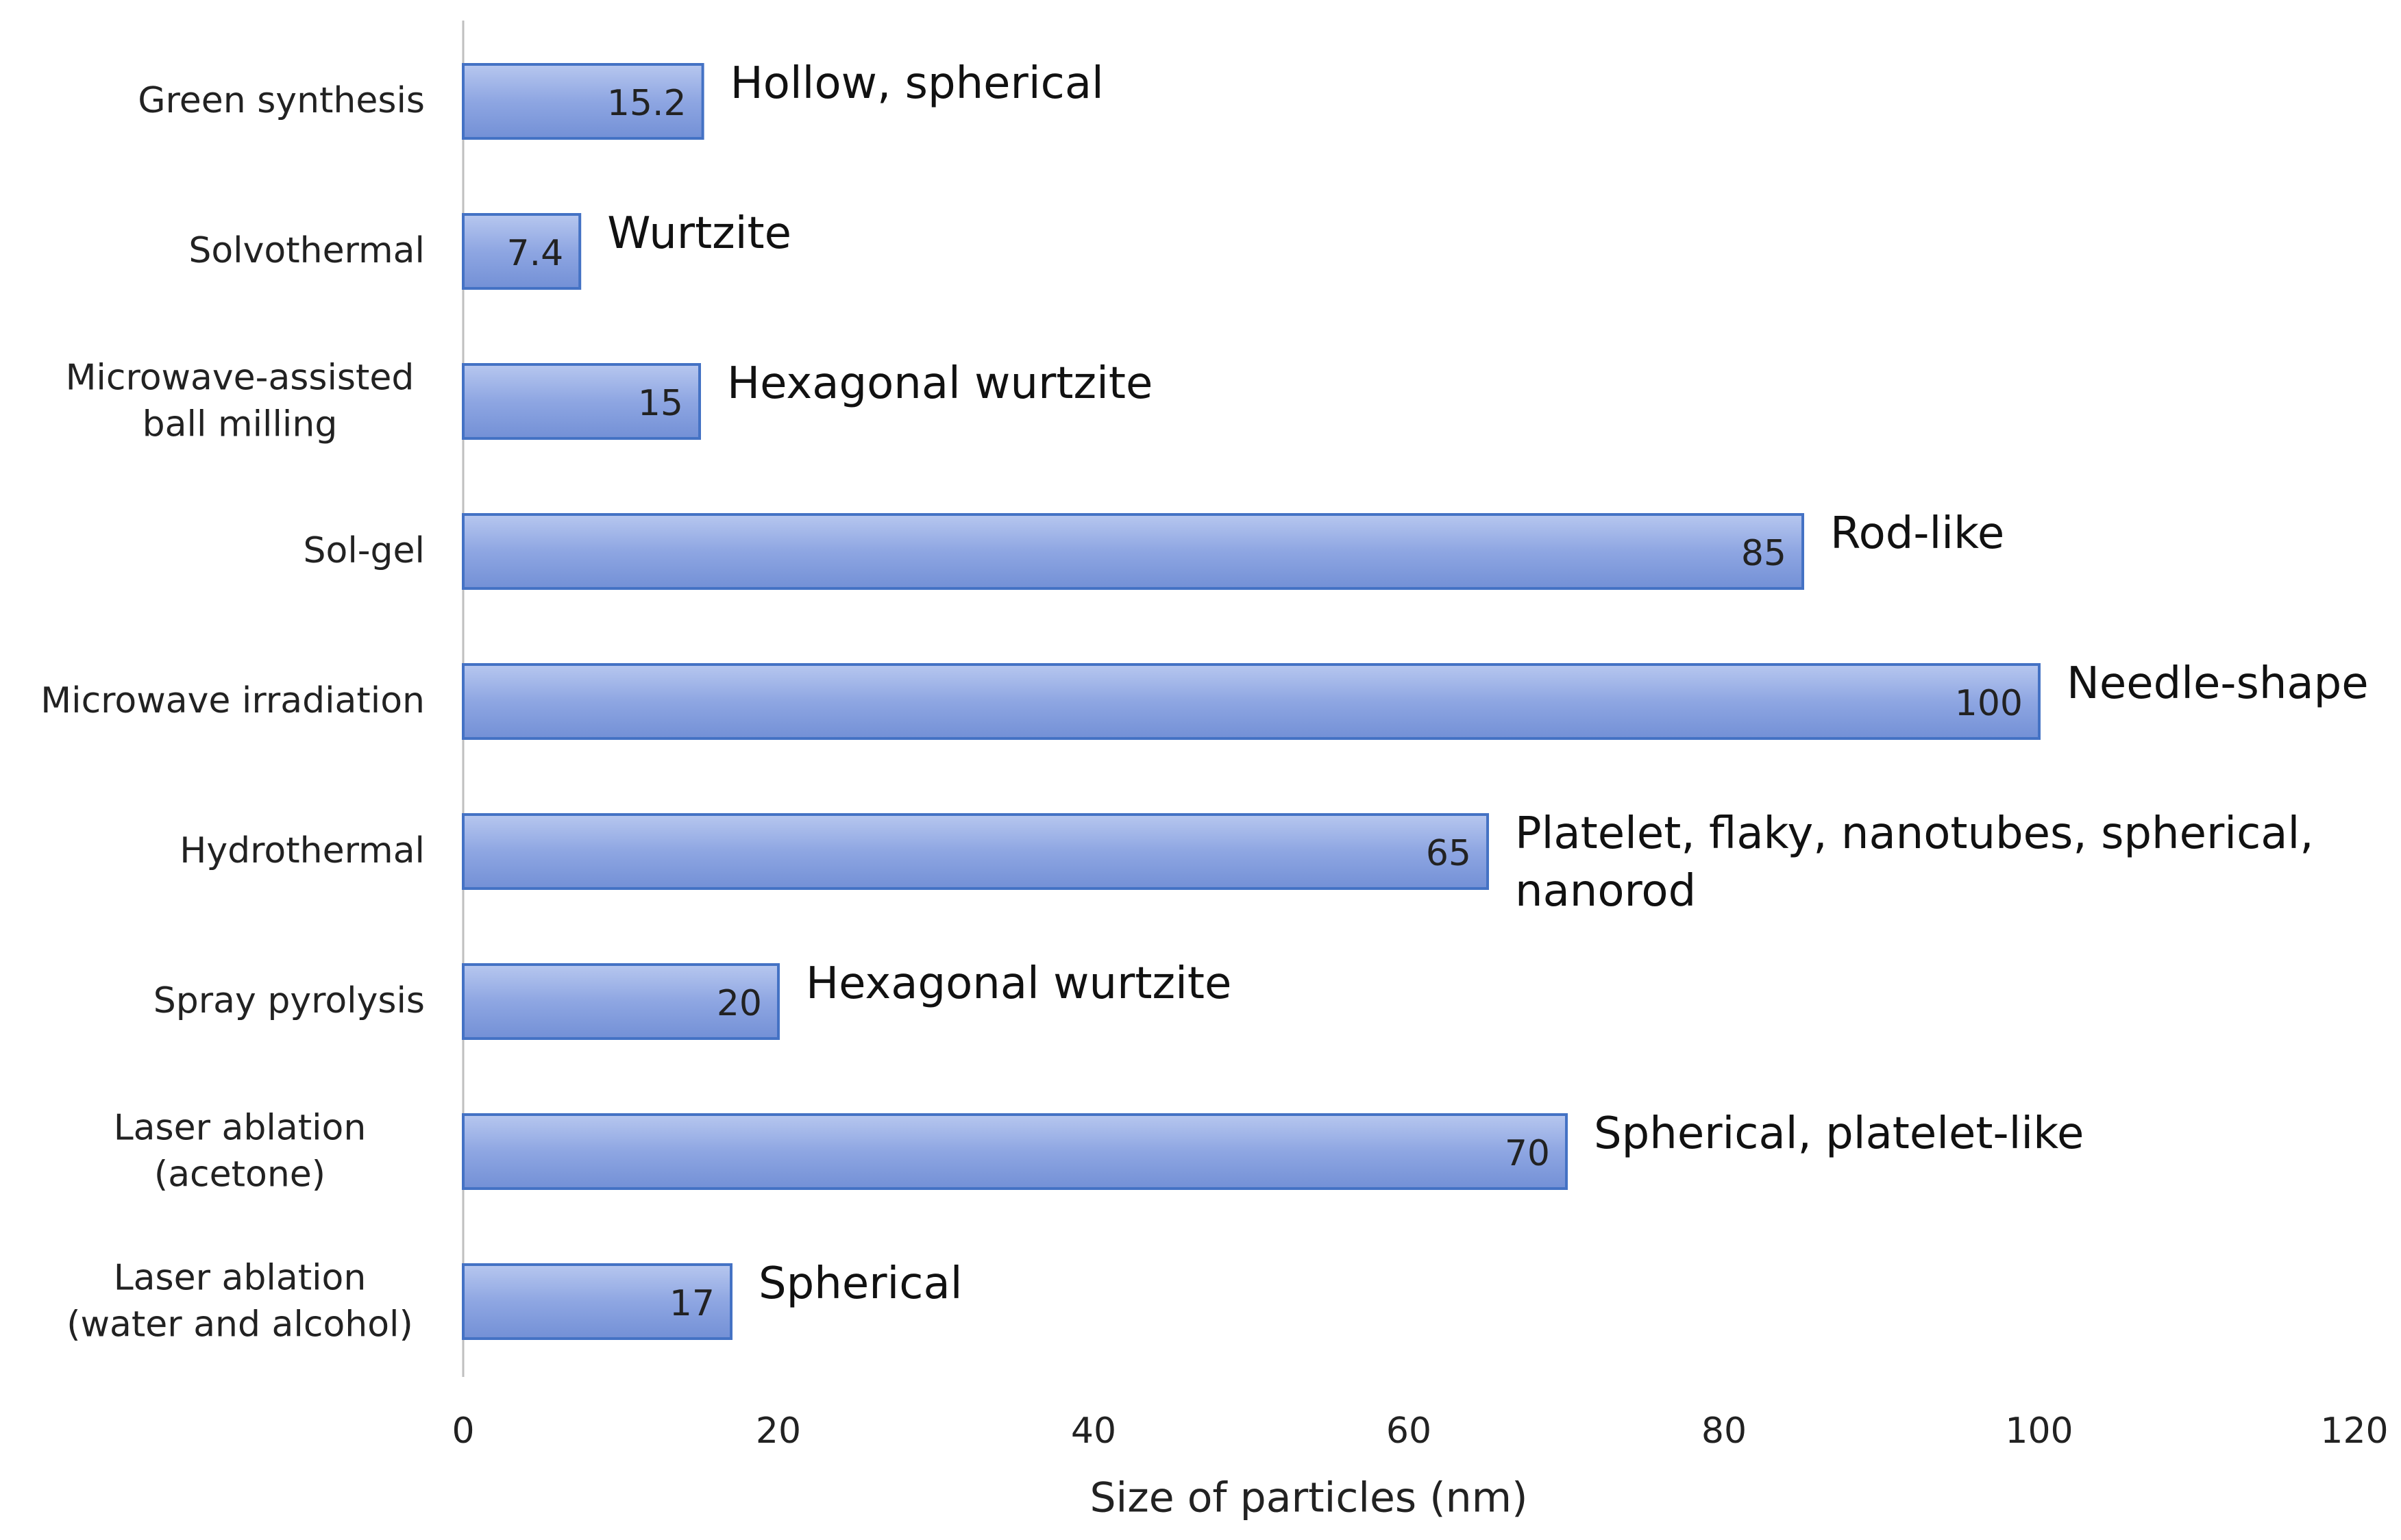 This screenshot has height=1540, width=2401. What do you see at coordinates (463, 1431) in the screenshot?
I see `x-tick-label: 0` at bounding box center [463, 1431].